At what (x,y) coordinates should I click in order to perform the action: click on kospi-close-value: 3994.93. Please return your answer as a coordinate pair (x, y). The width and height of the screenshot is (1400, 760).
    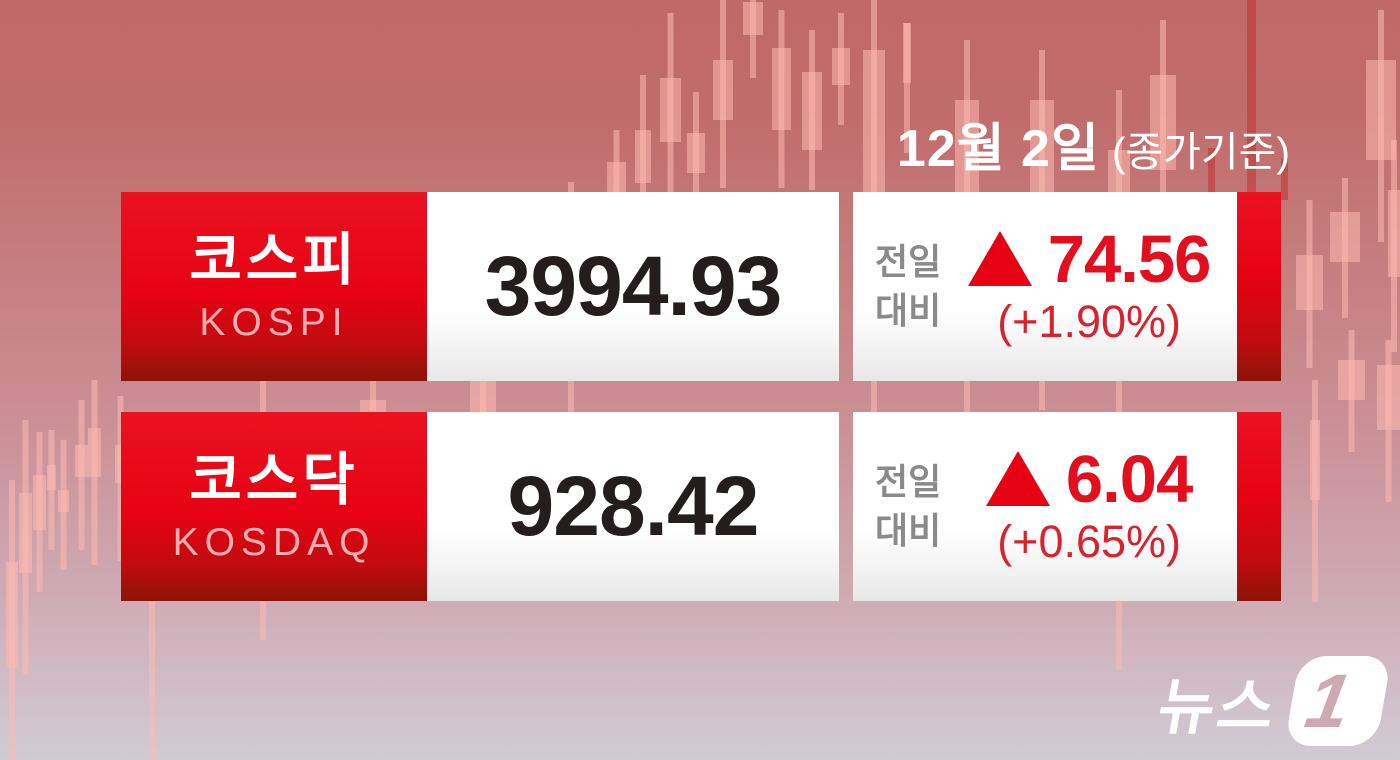
    Looking at the image, I should click on (633, 286).